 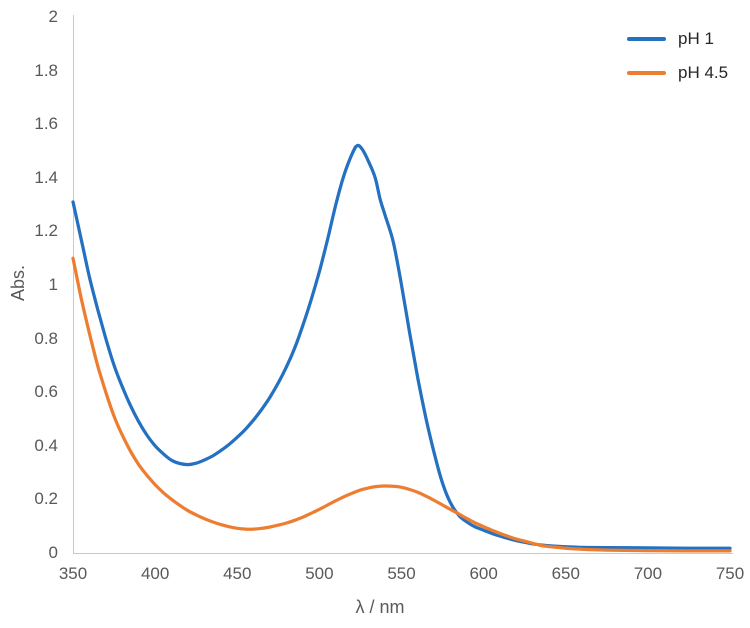 I want to click on y-tick-label: 1.8, so click(x=46, y=70).